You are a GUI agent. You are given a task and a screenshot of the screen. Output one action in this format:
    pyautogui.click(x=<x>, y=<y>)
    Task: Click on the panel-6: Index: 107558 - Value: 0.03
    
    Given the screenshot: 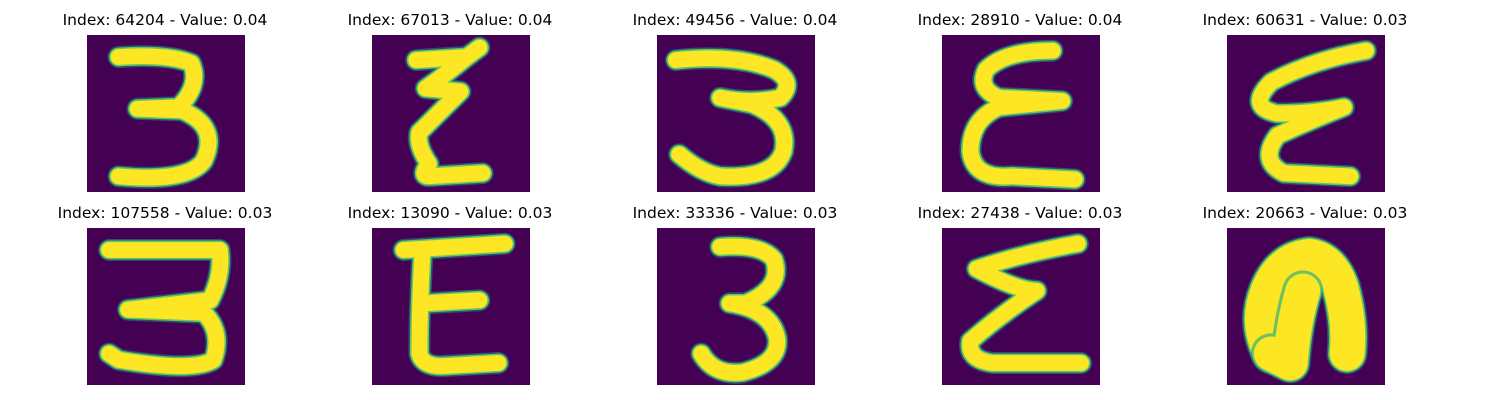 What is the action you would take?
    pyautogui.click(x=165, y=298)
    